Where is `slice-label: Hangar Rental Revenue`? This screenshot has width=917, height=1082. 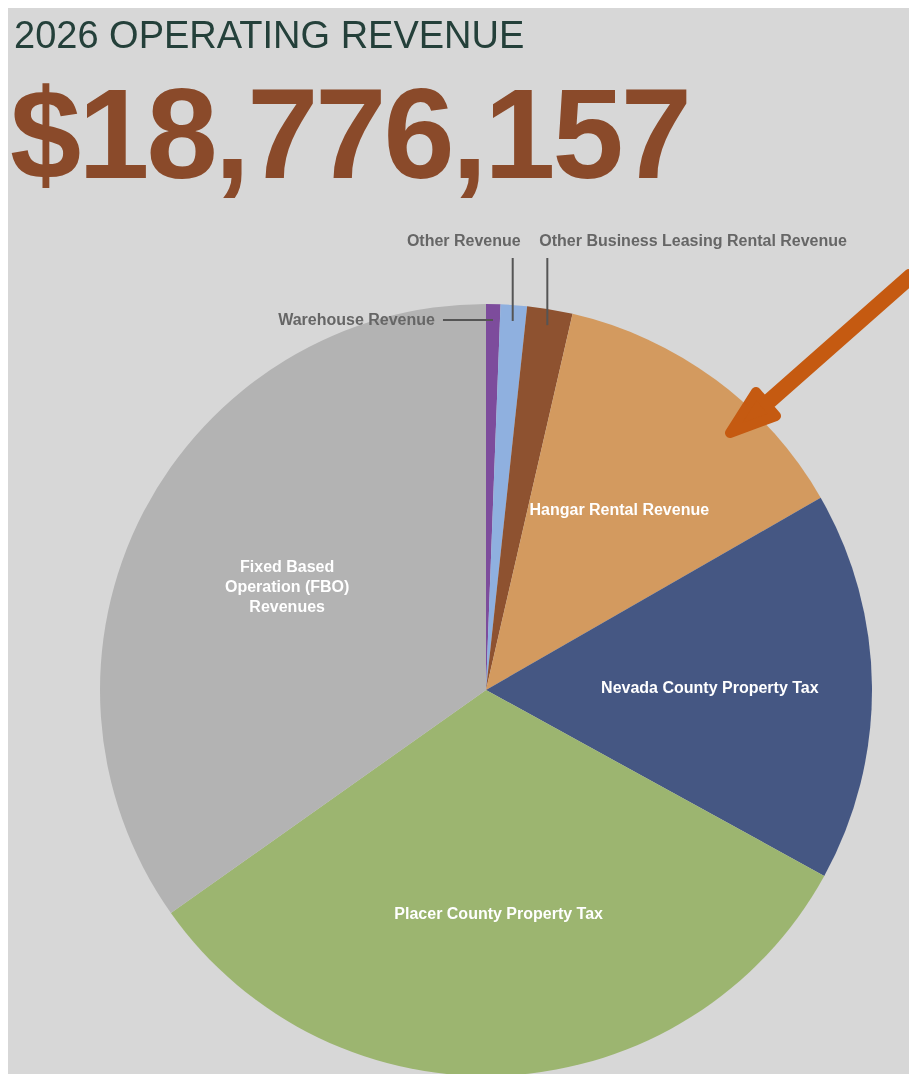
slice-label: Hangar Rental Revenue is located at coordinates (619, 510).